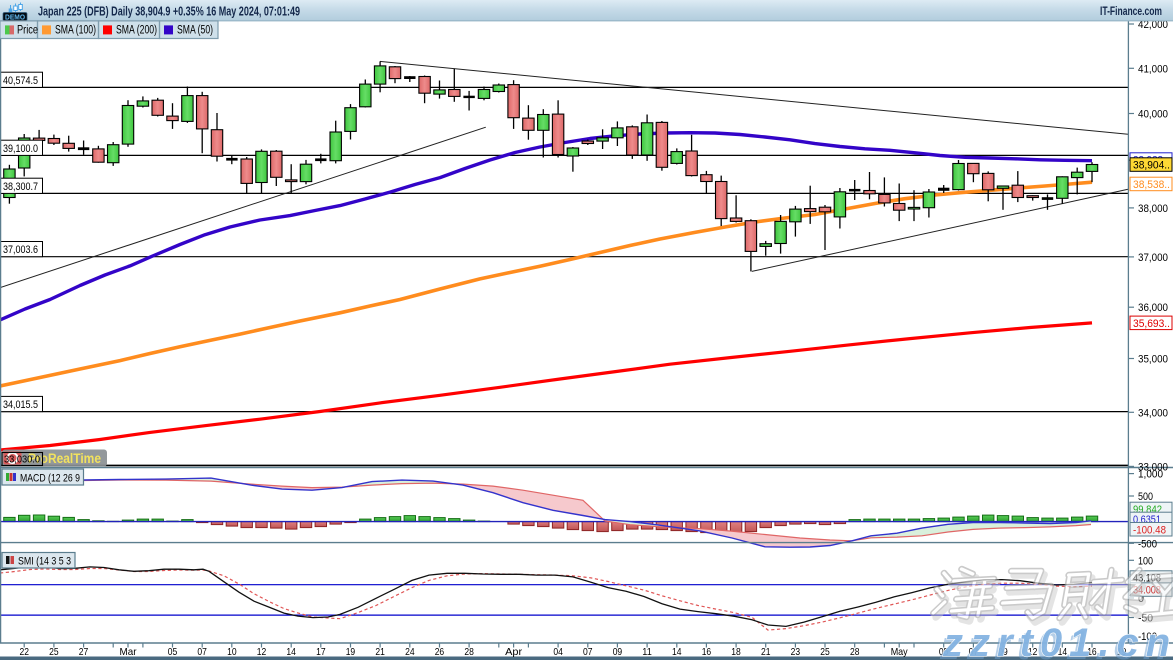 The width and height of the screenshot is (1173, 665). I want to click on svg-text: 39,100.0, so click(20, 149).